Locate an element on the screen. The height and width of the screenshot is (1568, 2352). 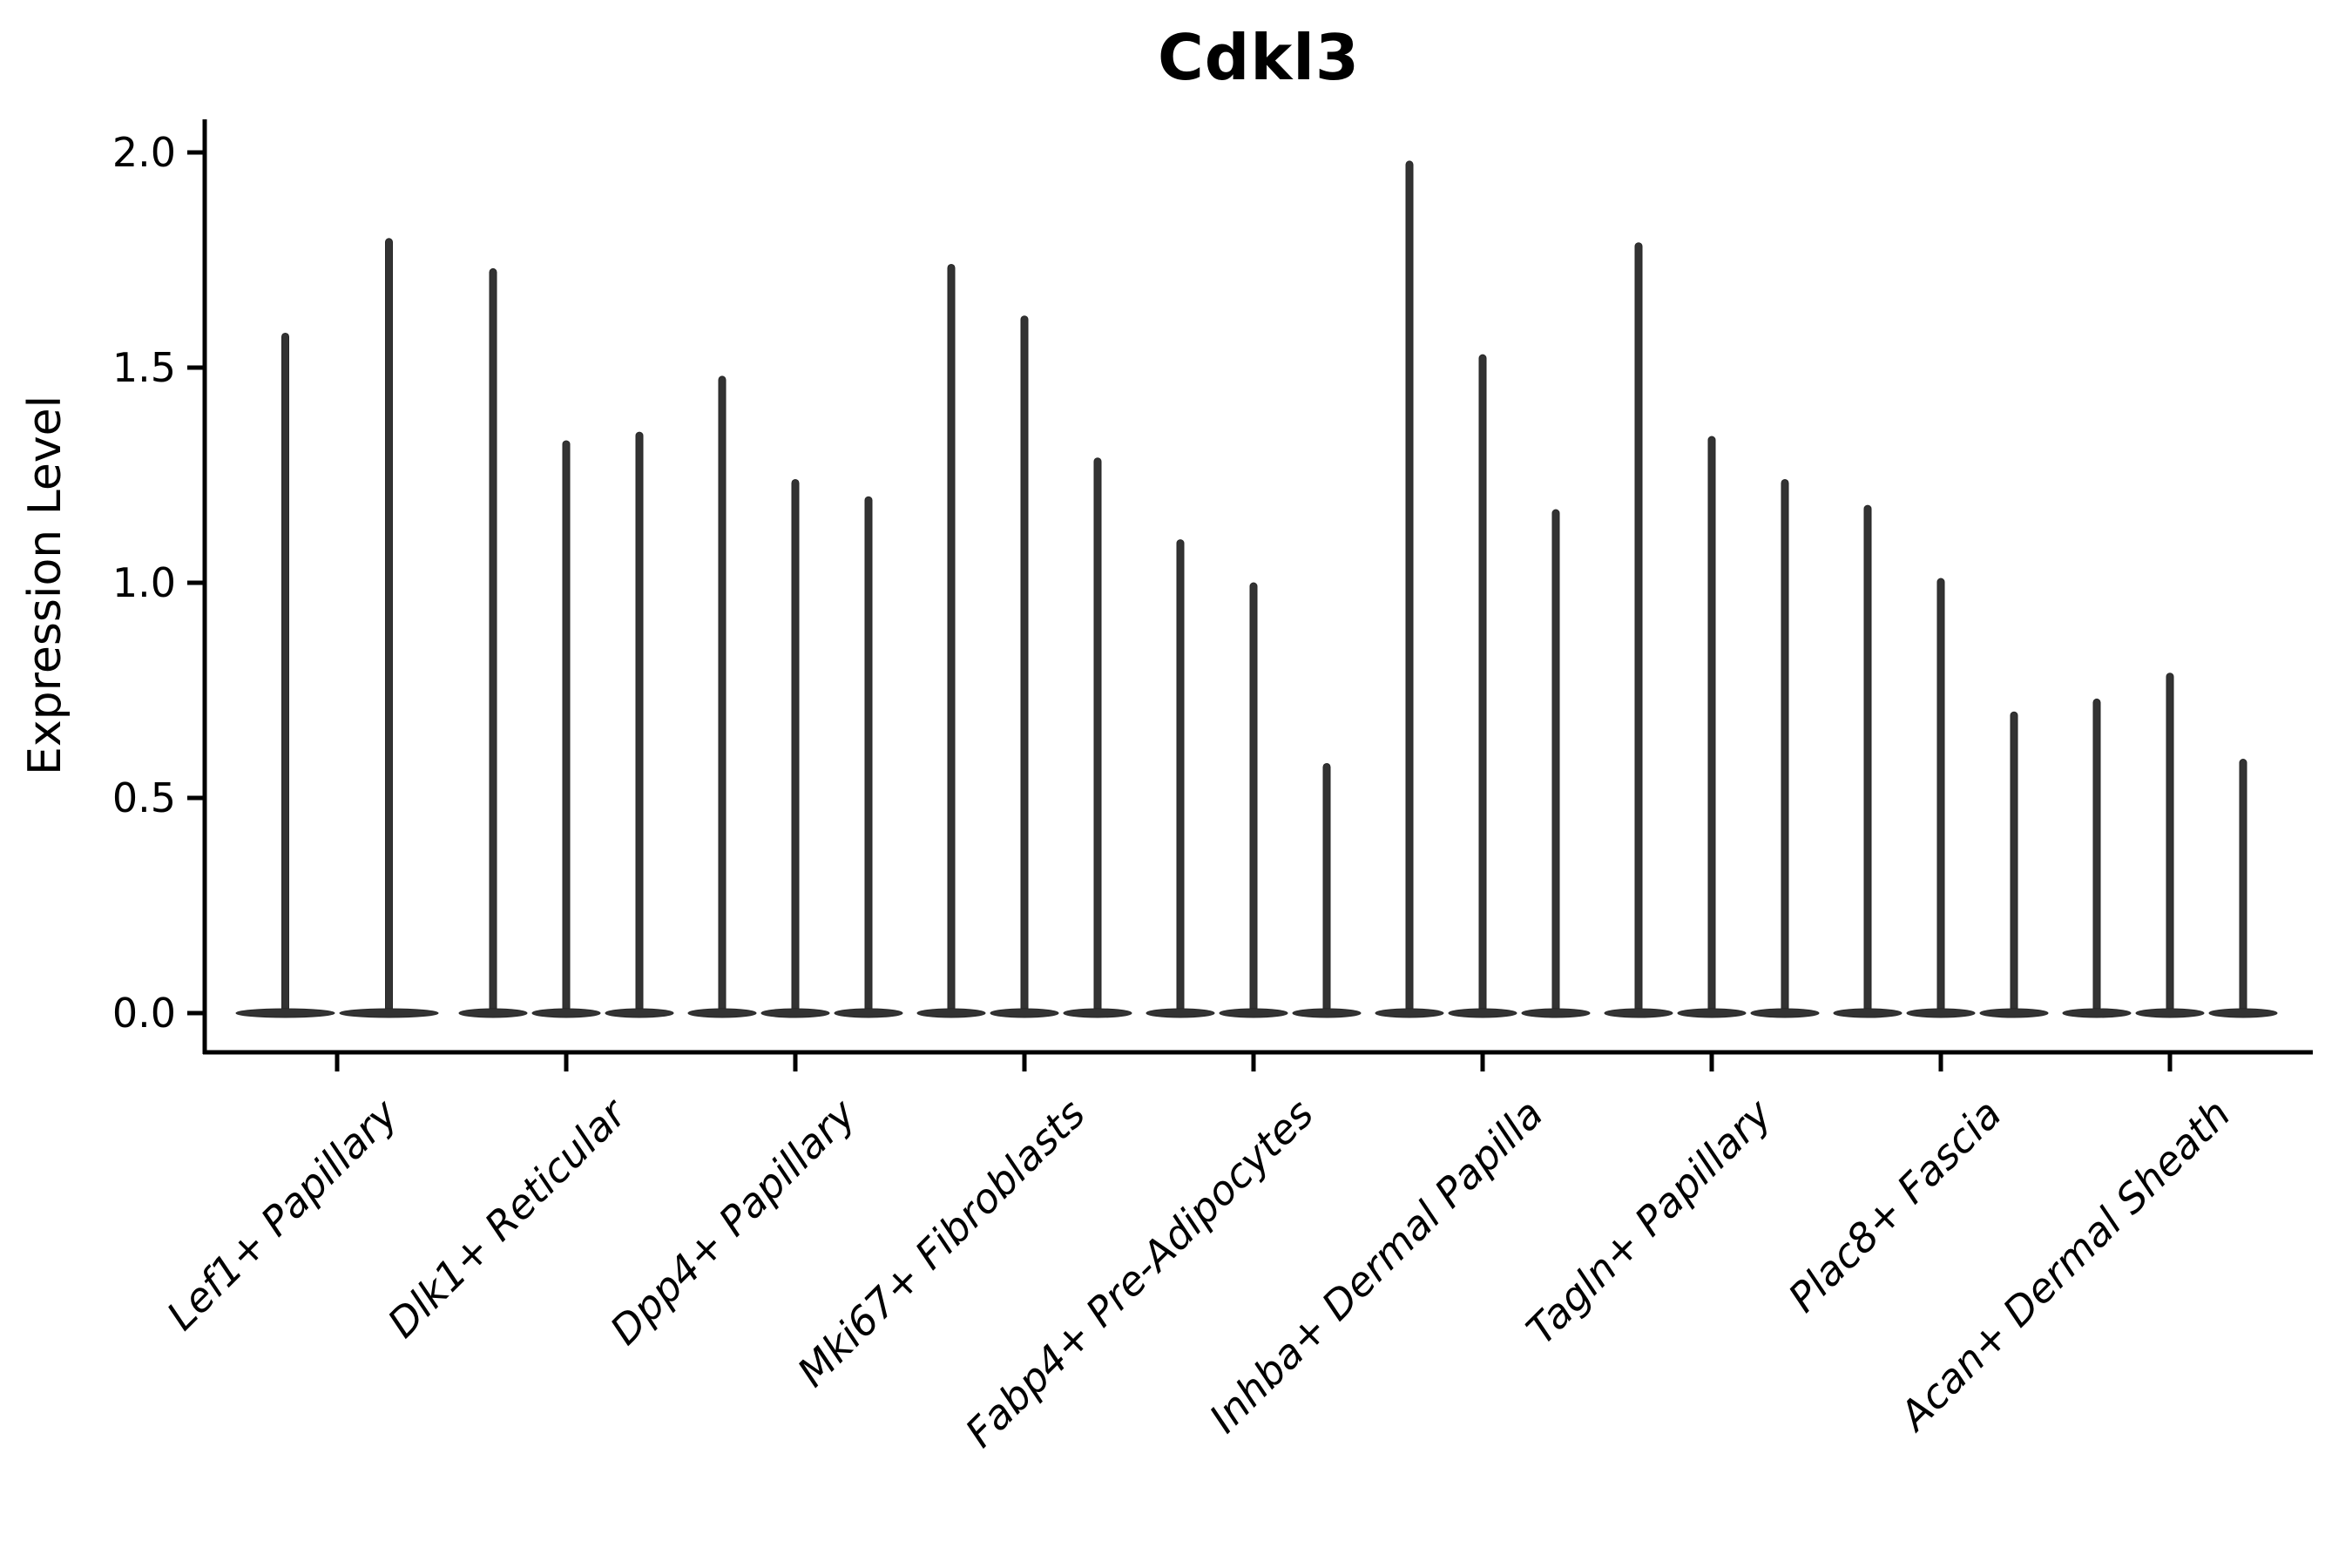
ytick-label: 1.5 is located at coordinates (144, 367).